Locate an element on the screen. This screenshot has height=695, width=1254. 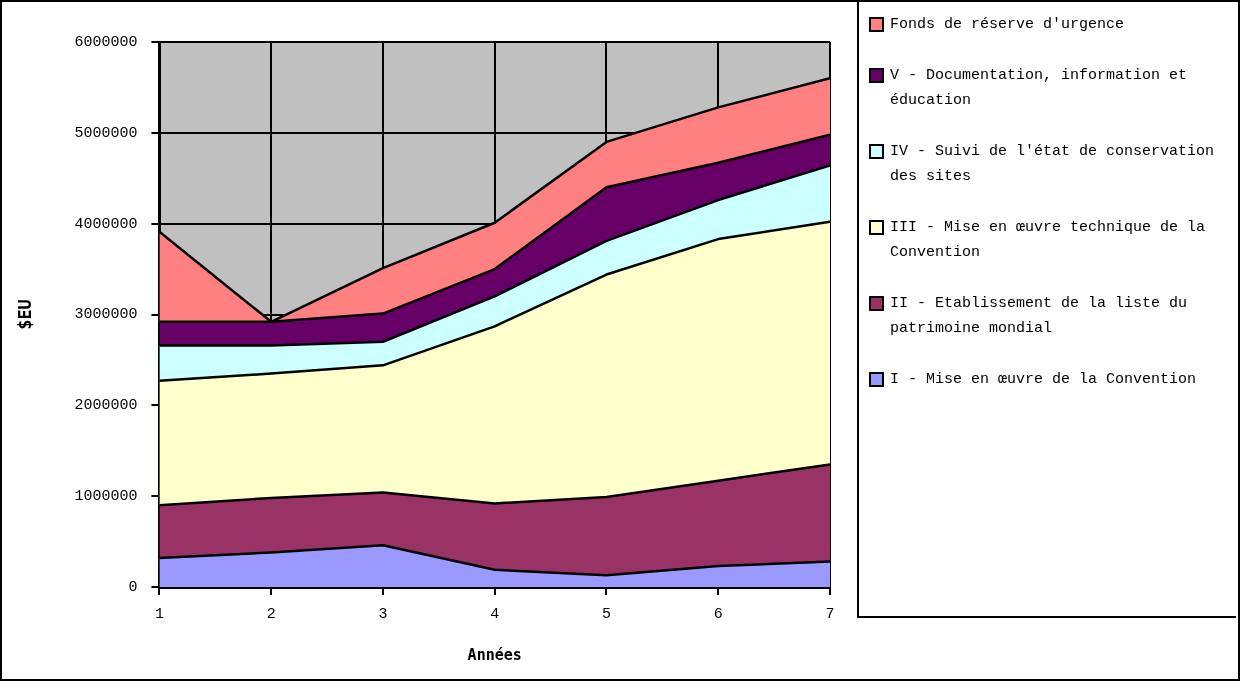
y-tick-label: 5000000 is located at coordinates (106, 133).